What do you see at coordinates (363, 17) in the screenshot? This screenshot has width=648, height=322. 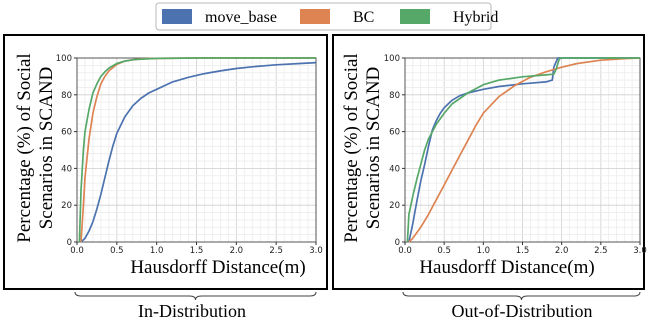 I see `legend-label: BC` at bounding box center [363, 17].